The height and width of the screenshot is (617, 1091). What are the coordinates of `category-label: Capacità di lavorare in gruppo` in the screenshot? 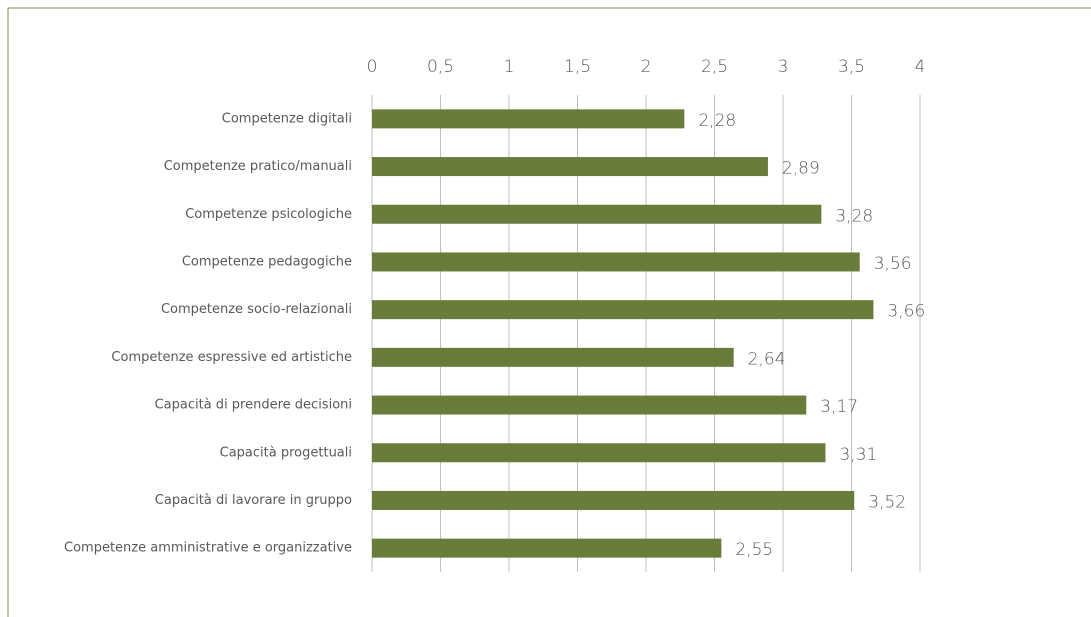 It's located at (253, 500).